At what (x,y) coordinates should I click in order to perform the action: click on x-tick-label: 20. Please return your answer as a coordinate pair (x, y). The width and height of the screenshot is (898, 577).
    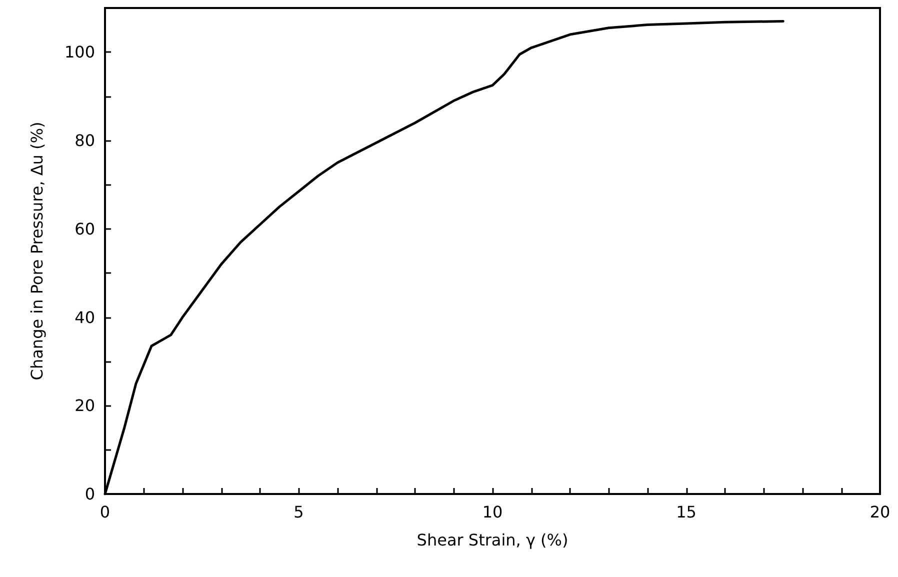
    Looking at the image, I should click on (880, 512).